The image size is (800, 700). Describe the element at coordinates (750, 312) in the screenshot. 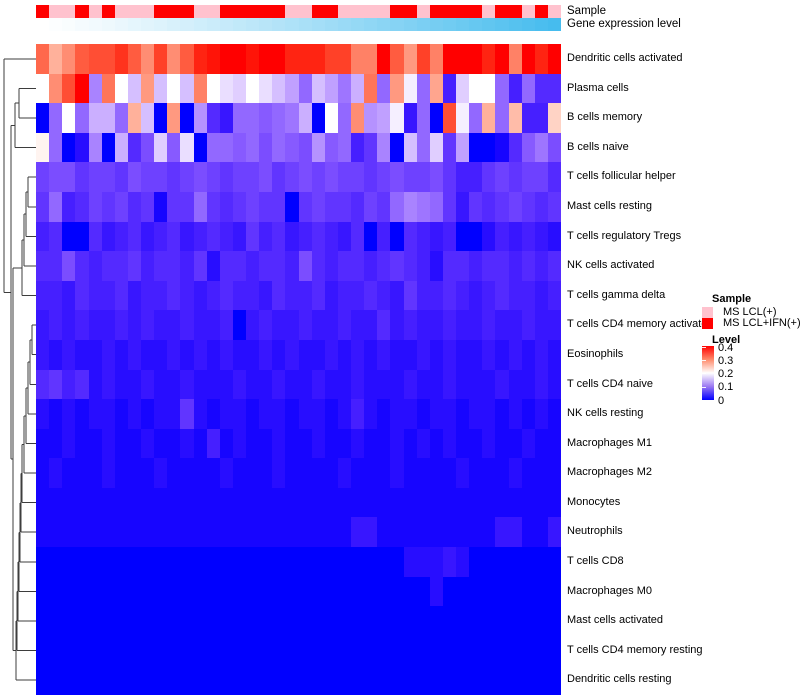

I see `legend-label-ms-lcl: MS LCL(+)` at that location.